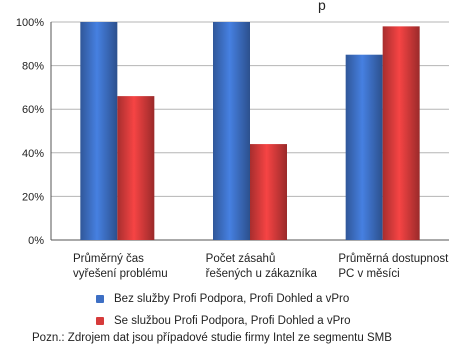 The width and height of the screenshot is (459, 349). Describe the element at coordinates (36, 241) in the screenshot. I see `y-tick-label: 0%` at that location.